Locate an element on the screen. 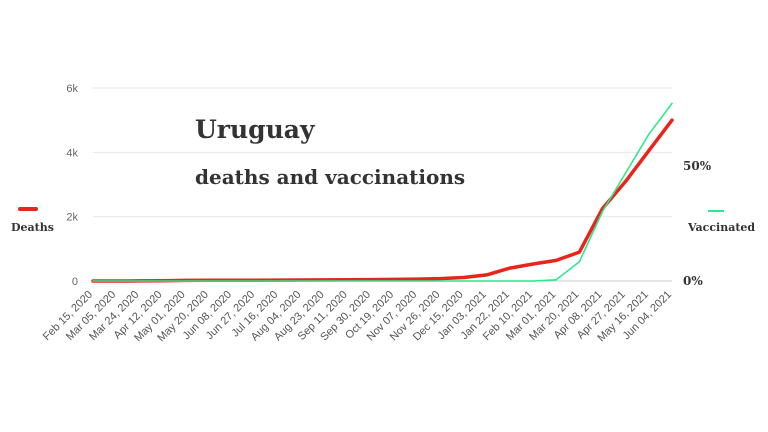 Image resolution: width=768 pixels, height=432 pixels. chart-title: Uruguay is located at coordinates (255, 129).